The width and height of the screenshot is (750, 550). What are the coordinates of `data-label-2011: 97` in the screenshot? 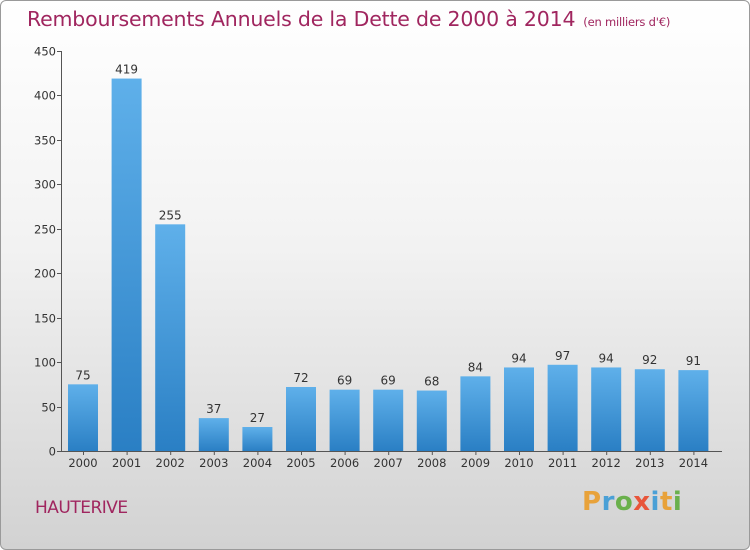 It's located at (562, 356).